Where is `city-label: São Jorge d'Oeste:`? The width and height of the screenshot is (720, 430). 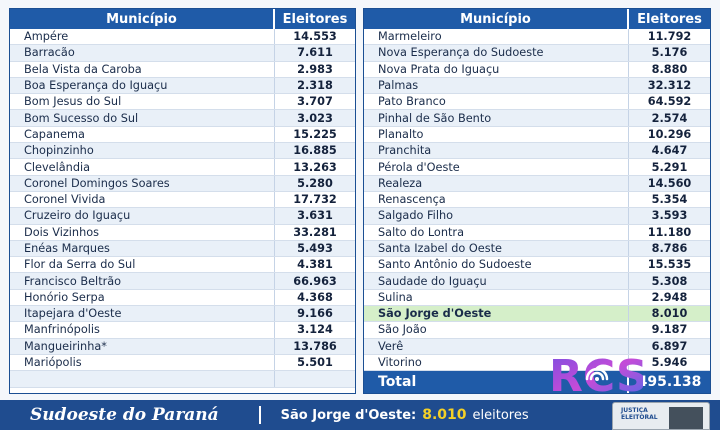
city-label: São Jorge d'Oeste: is located at coordinates (348, 415).